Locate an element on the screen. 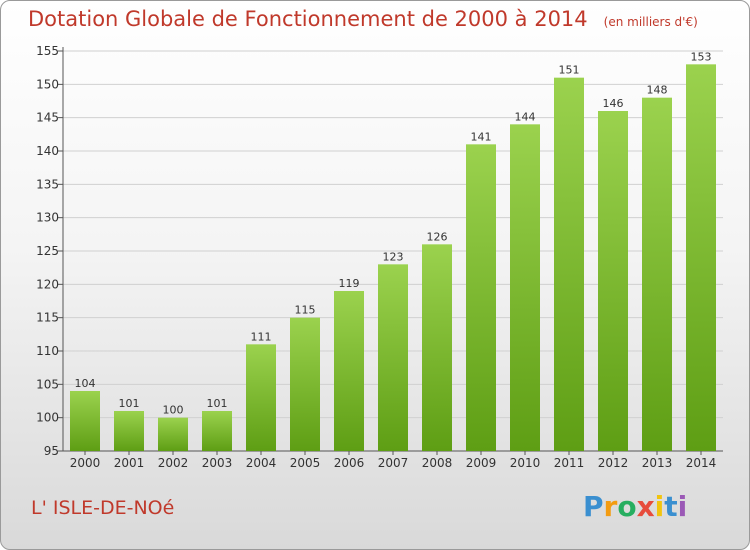 The image size is (750, 550). bar-2009 is located at coordinates (481, 298).